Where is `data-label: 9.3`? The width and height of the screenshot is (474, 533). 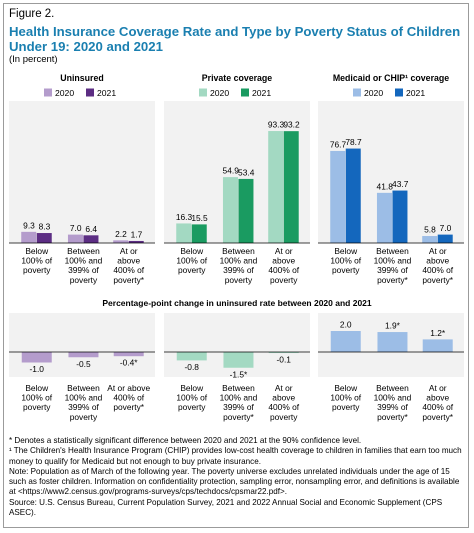 data-label: 9.3 is located at coordinates (29, 225).